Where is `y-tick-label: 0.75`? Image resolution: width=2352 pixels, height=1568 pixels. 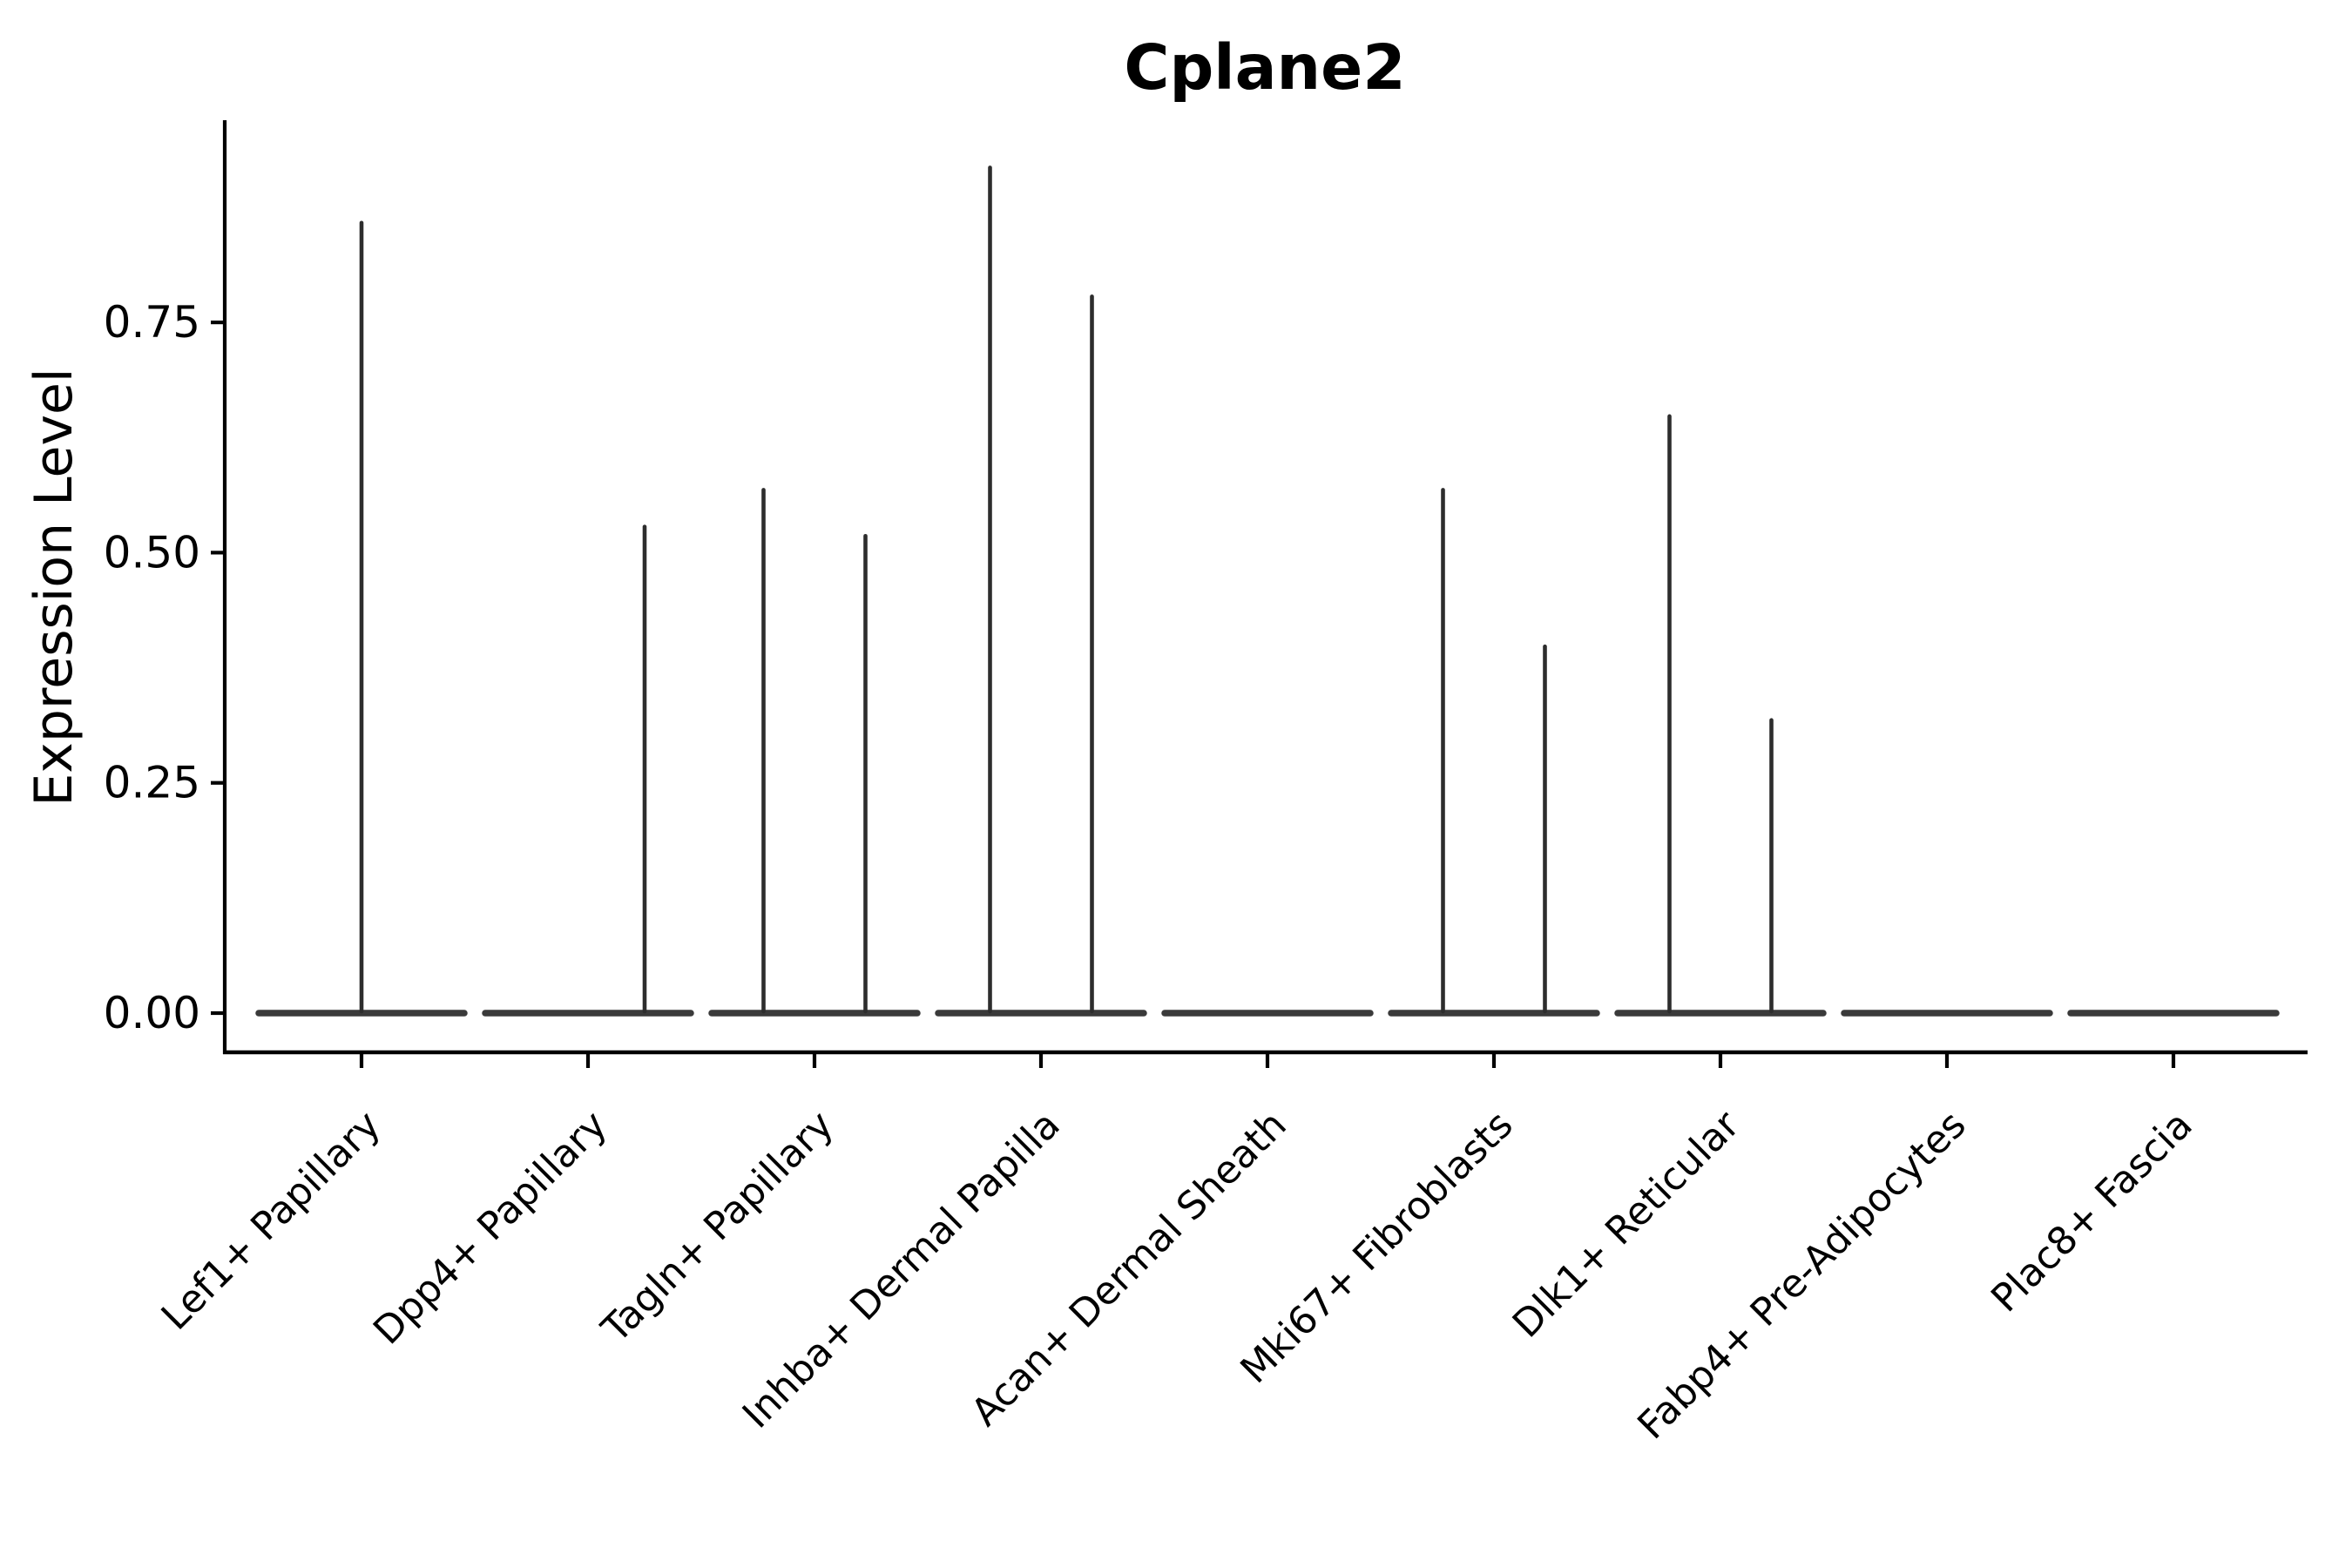
y-tick-label: 0.75 is located at coordinates (152, 322).